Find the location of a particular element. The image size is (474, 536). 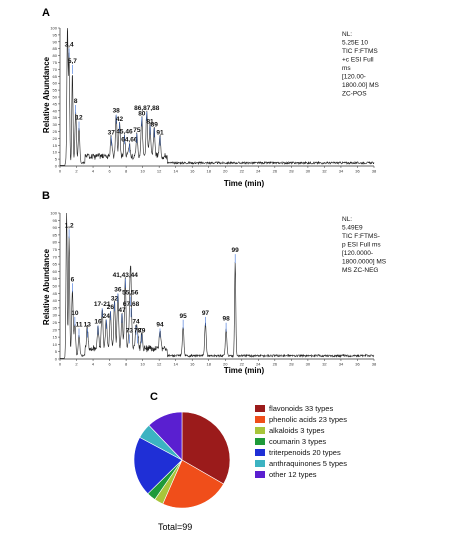

peak-label-b: 97 is located at coordinates (206, 313).